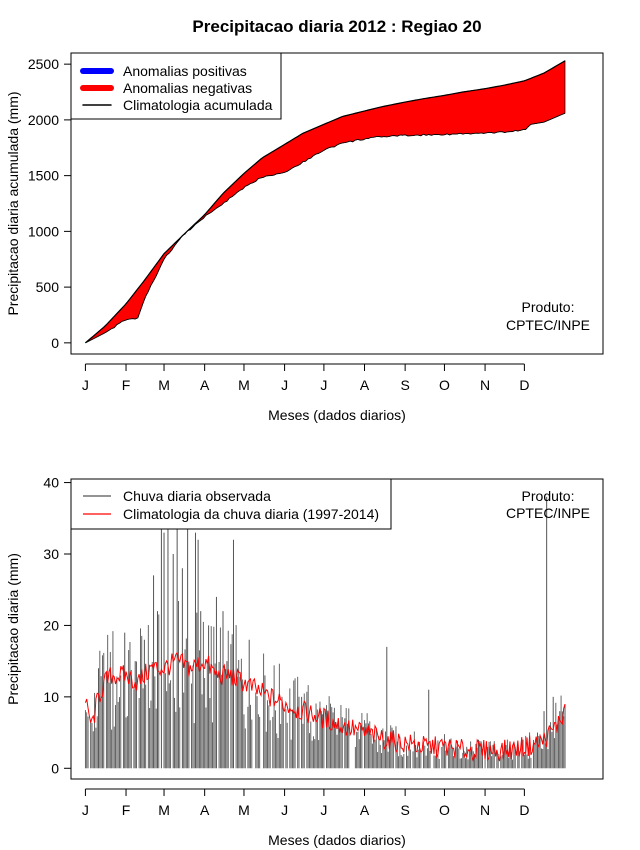  Describe the element at coordinates (548, 513) in the screenshot. I see `p2-credit-org: CPTEC/INPE` at that location.